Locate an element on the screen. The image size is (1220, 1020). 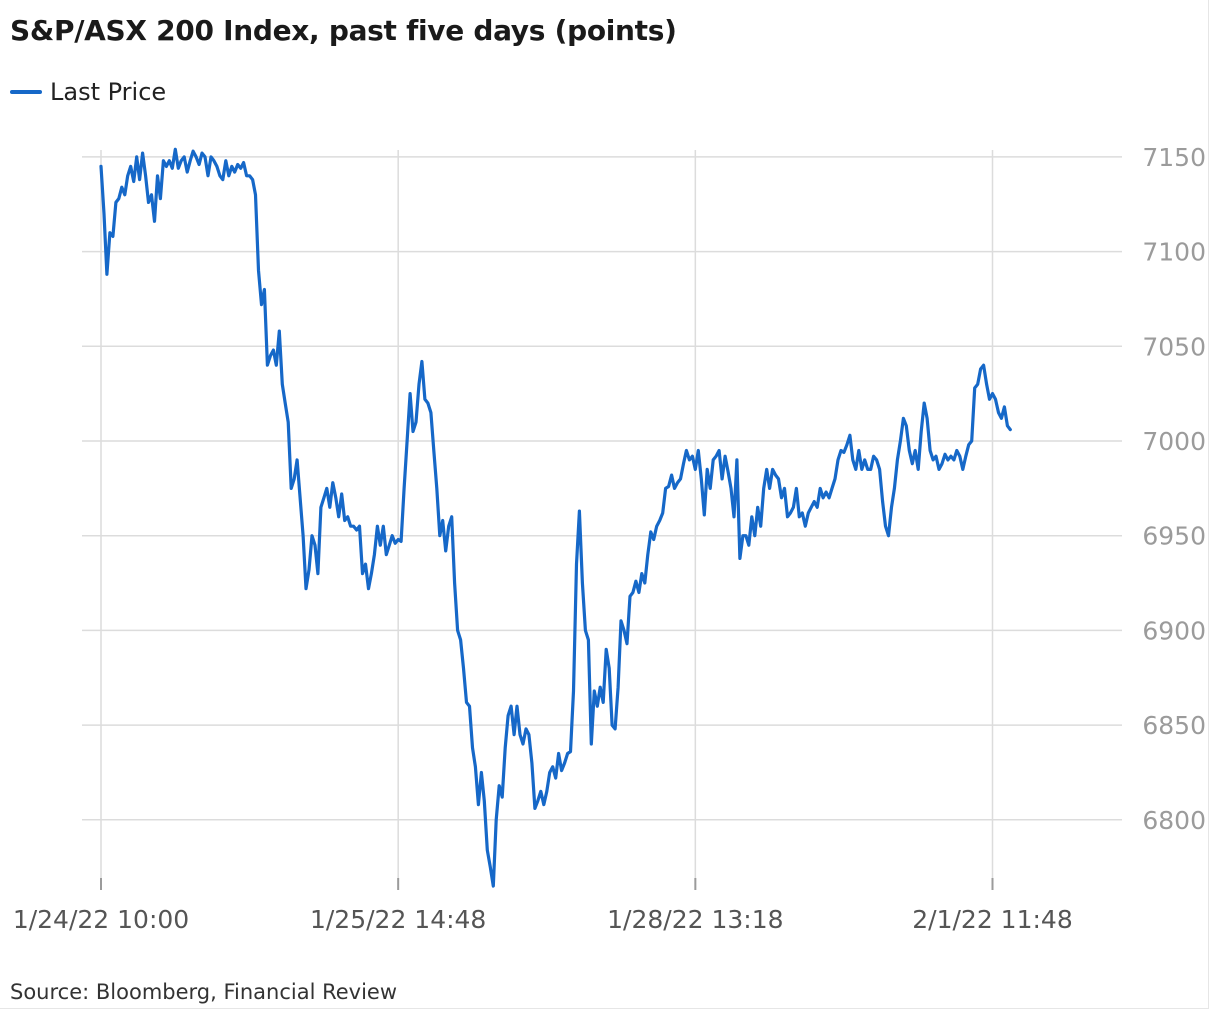
y-tick-label-7100: 7100 is located at coordinates (1174, 252).